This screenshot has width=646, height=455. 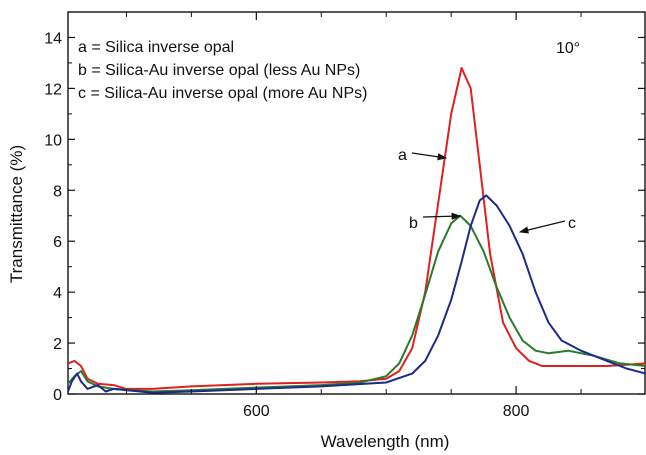 I want to click on arrow-label-b: b, so click(x=413, y=223).